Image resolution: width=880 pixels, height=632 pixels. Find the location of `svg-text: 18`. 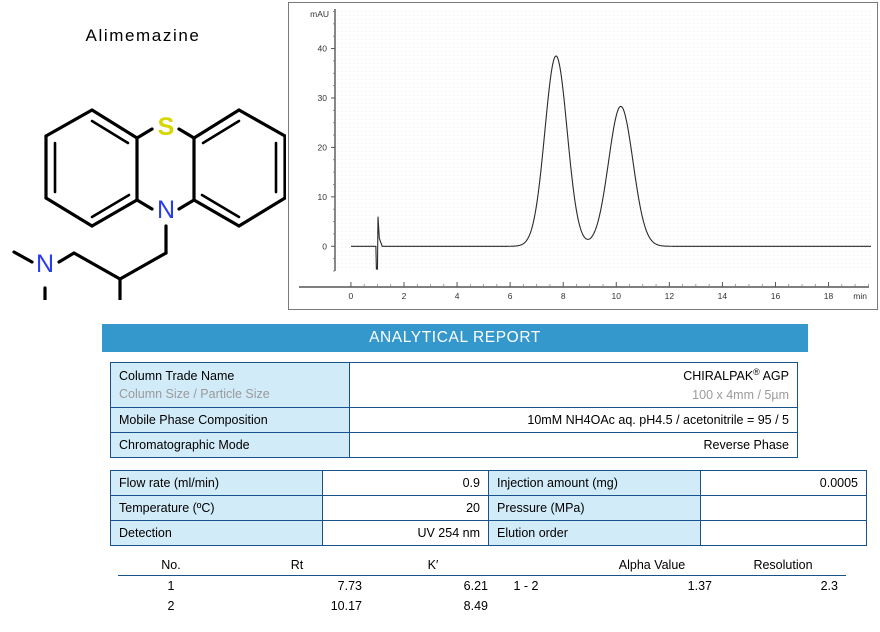

svg-text: 18 is located at coordinates (829, 296).